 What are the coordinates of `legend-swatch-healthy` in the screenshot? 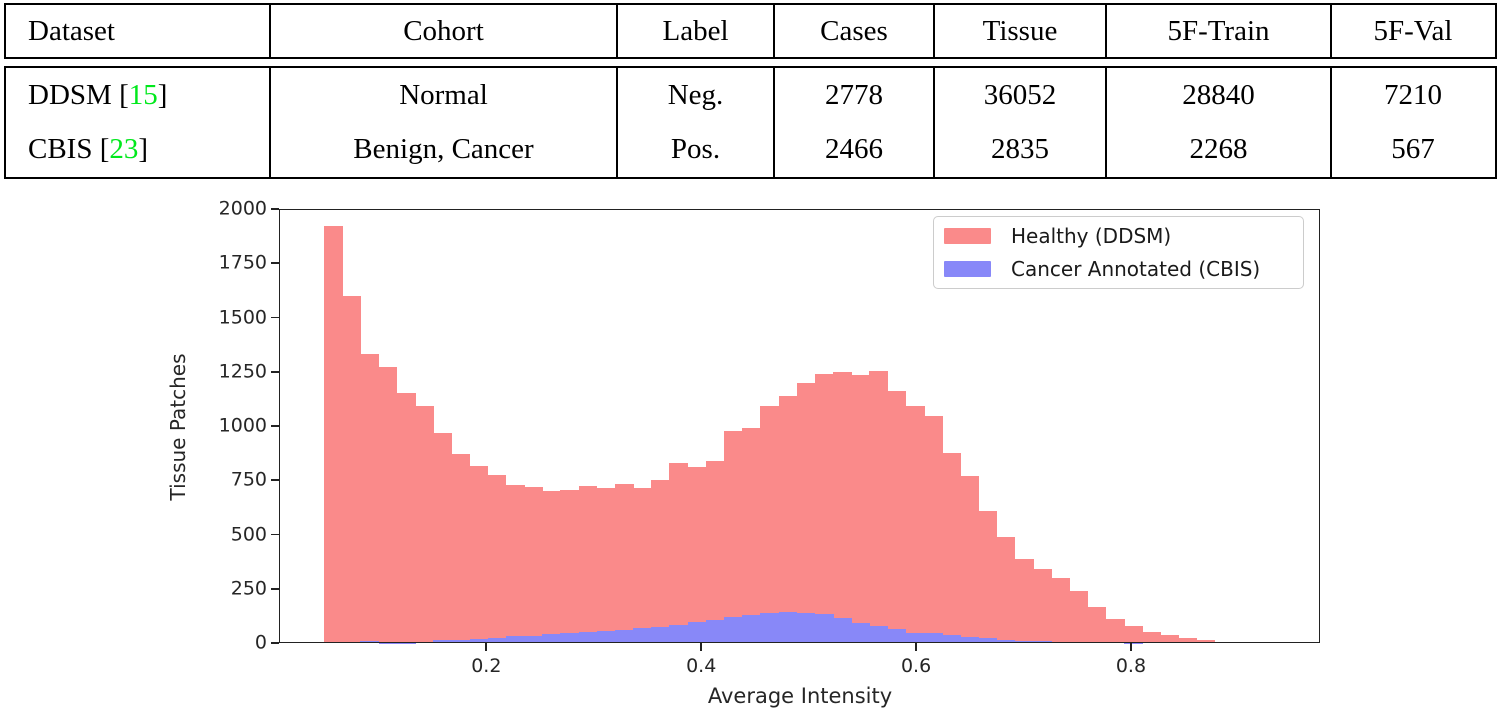 It's located at (967, 236).